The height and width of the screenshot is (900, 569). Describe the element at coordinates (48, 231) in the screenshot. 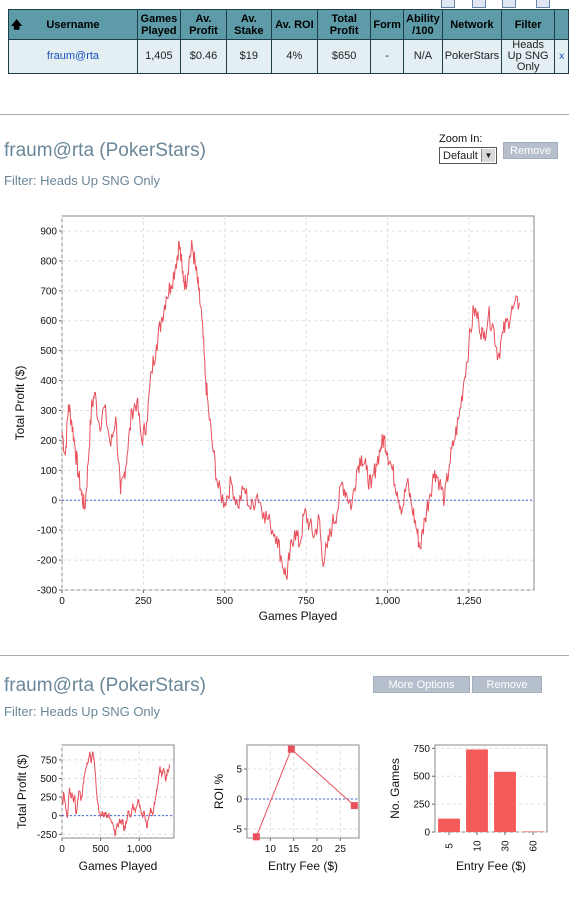

I see `y-tick-label: 900` at that location.